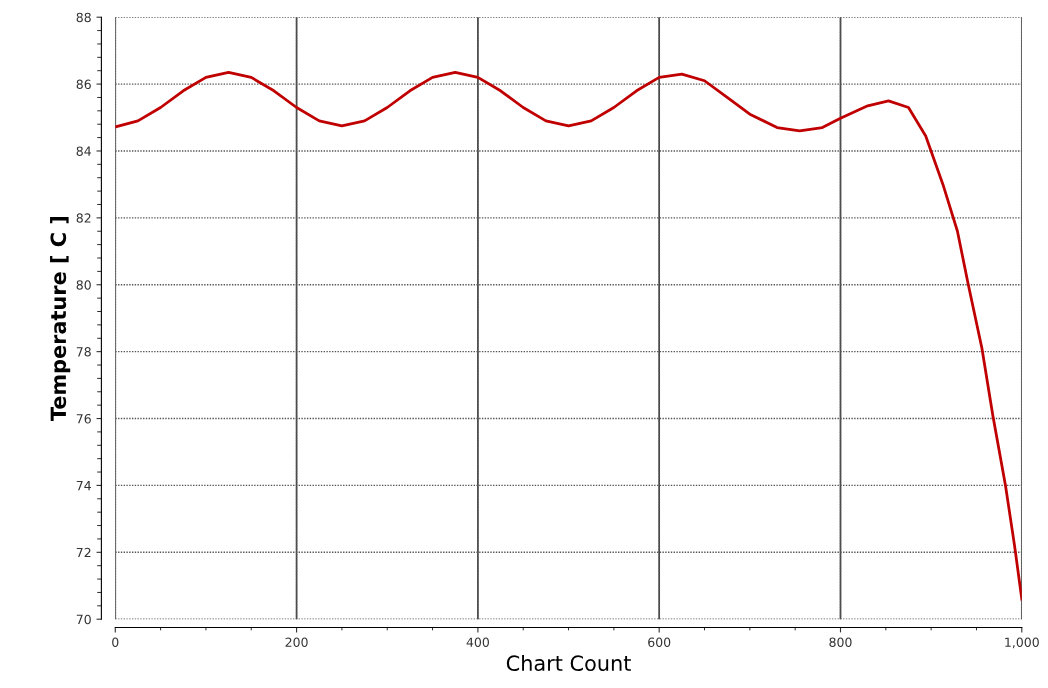 The height and width of the screenshot is (688, 1048). I want to click on x-tick-label: 800, so click(840, 642).